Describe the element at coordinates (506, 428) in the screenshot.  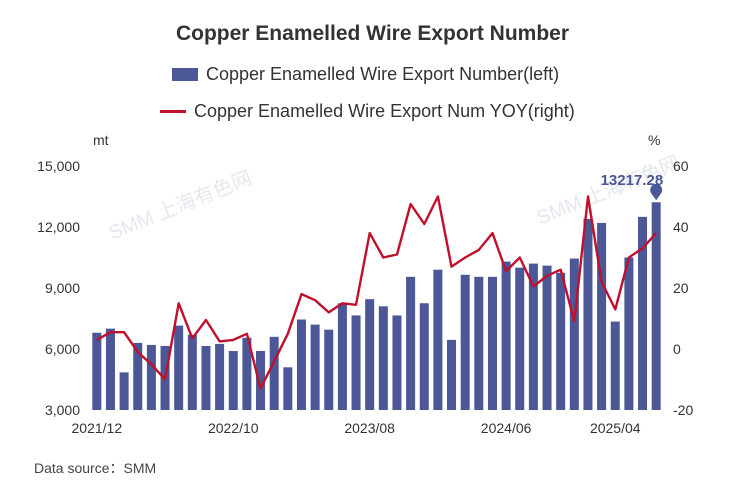
I see `x-tick-label: 2024/06` at that location.